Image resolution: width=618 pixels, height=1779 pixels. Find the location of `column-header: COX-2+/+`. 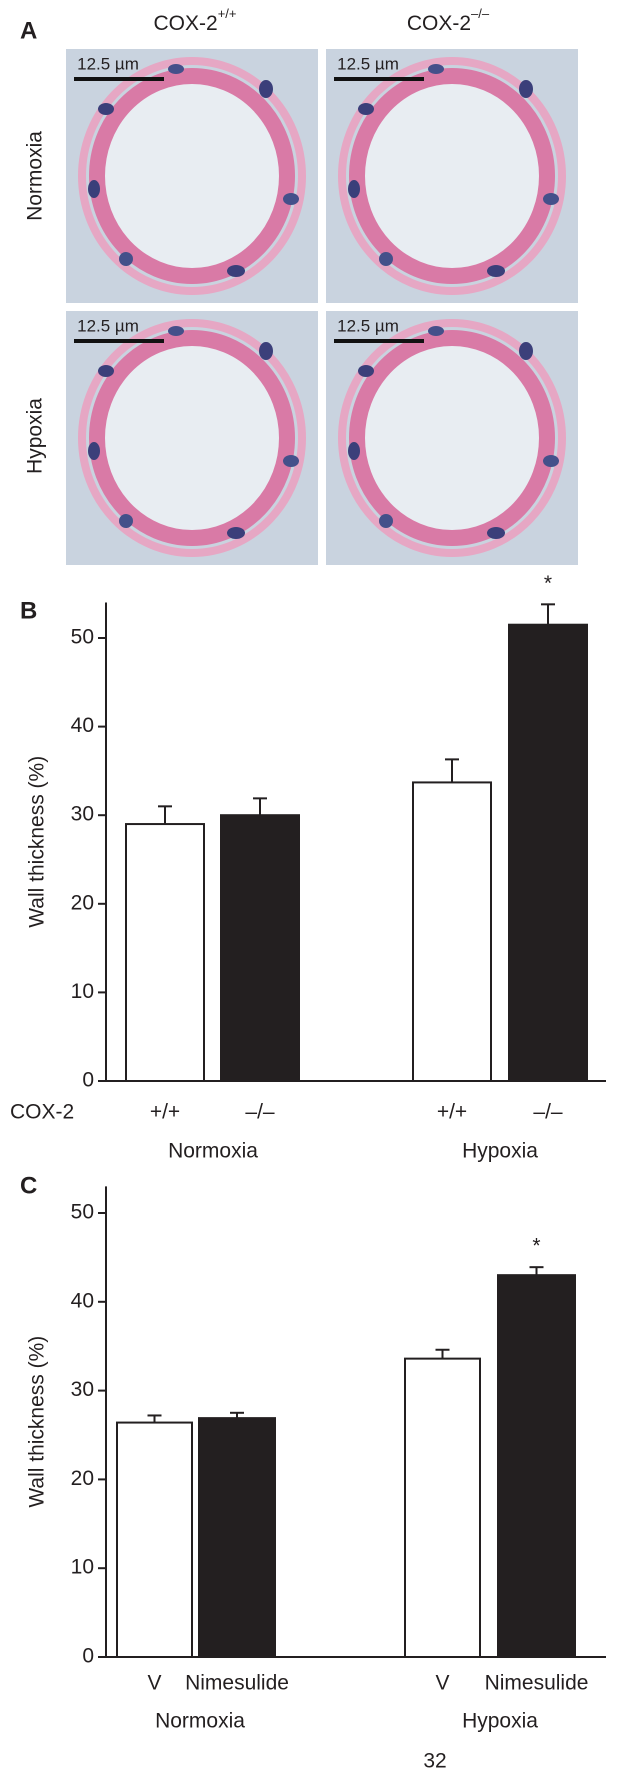

column-header: COX-2+/+ is located at coordinates (195, 20).